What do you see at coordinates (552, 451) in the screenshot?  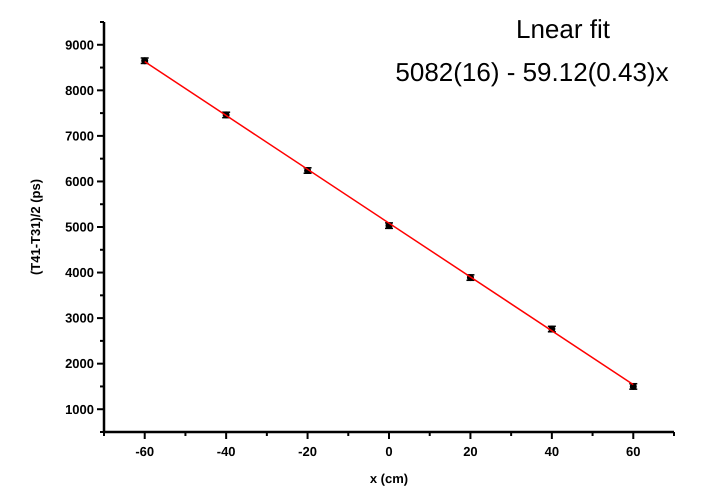 I see `x-tick-label: 40` at bounding box center [552, 451].